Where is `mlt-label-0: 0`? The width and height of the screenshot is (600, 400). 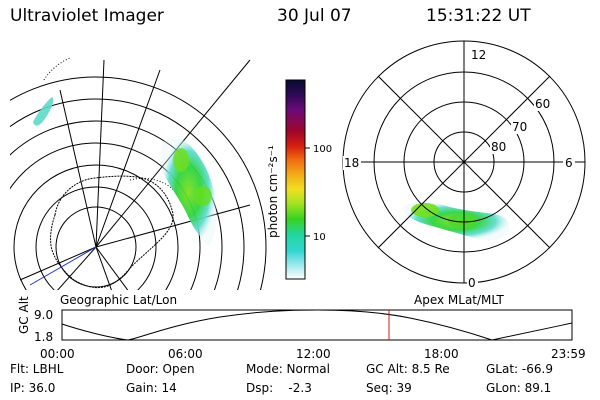 mlt-label-0: 0 is located at coordinates (472, 283).